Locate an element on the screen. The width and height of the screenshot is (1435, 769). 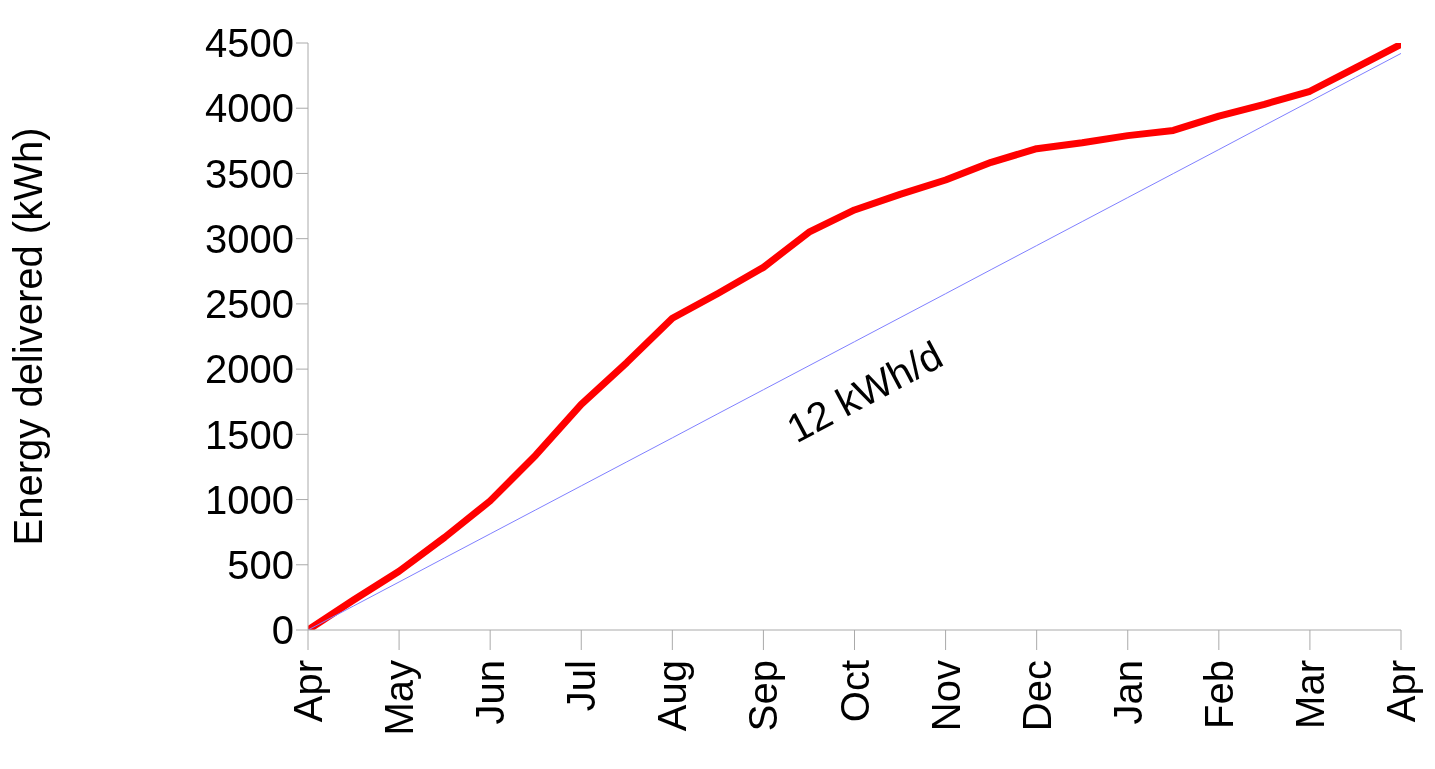
x-tick-label: Jul is located at coordinates (581, 686).